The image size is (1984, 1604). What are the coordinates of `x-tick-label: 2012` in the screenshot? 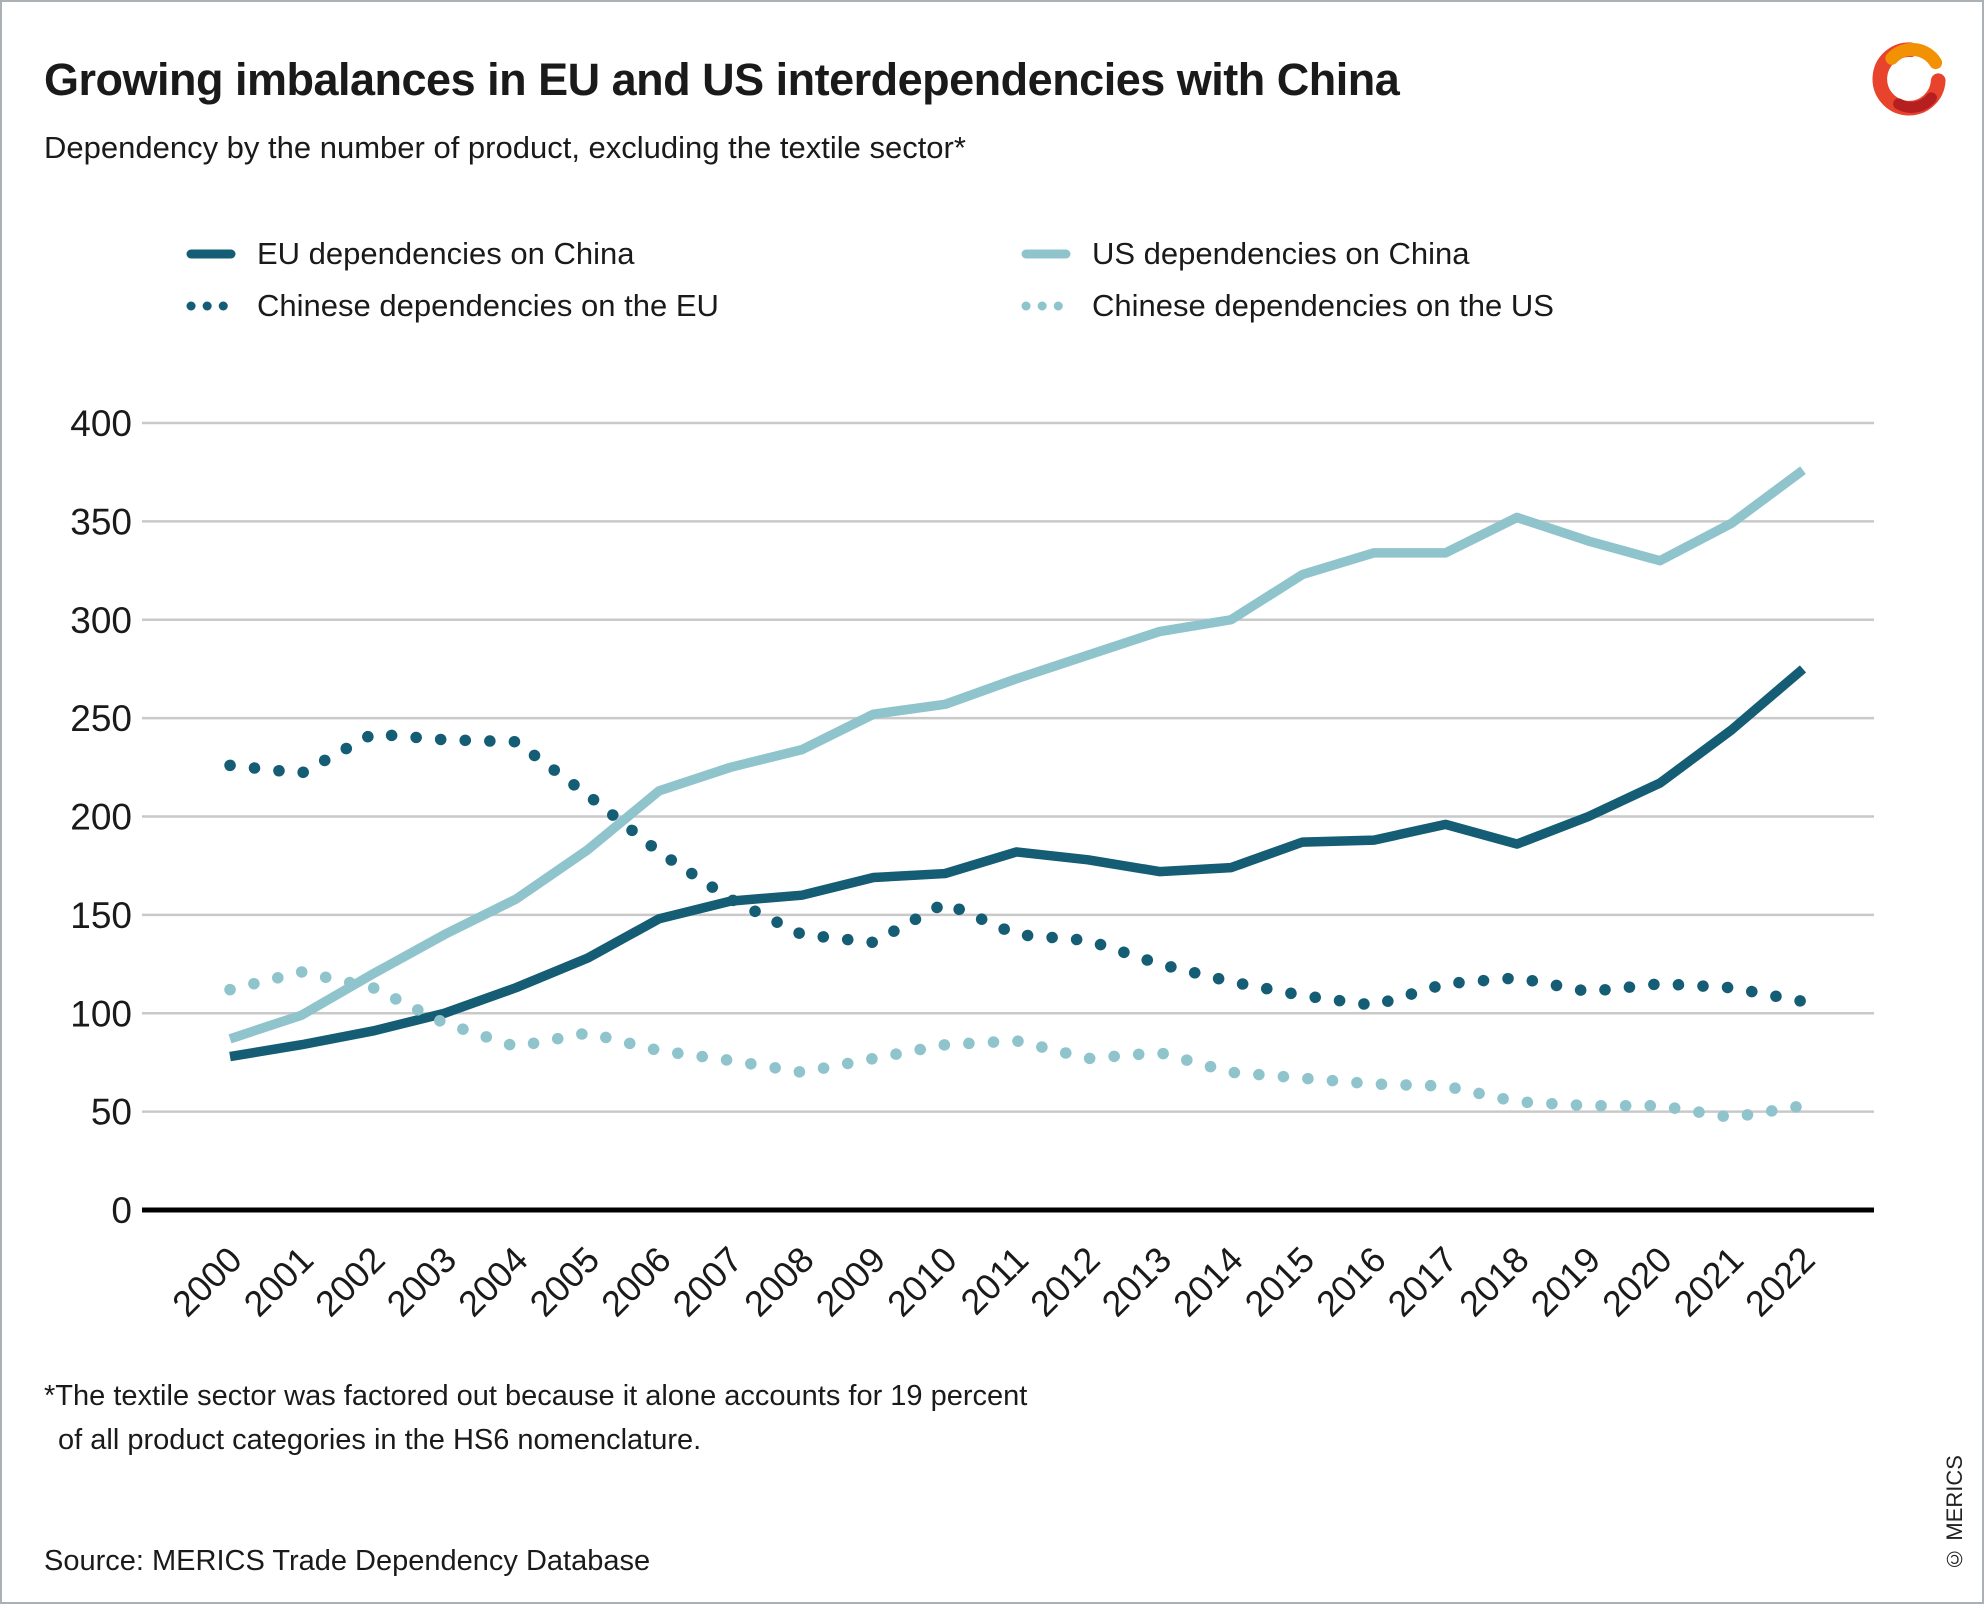 It's located at (1065, 1282).